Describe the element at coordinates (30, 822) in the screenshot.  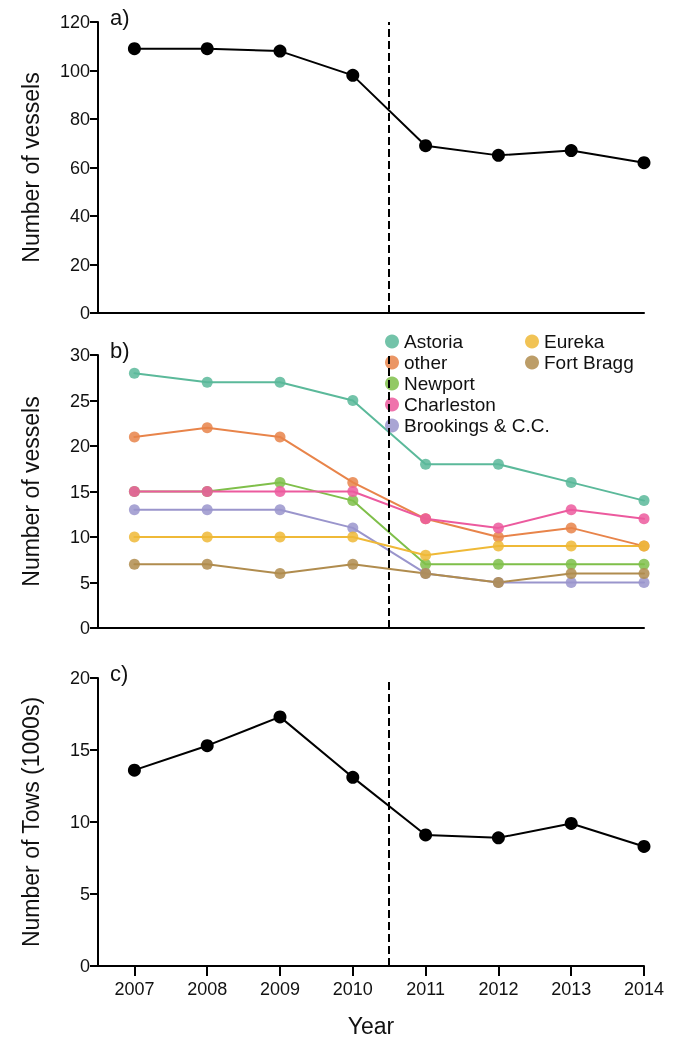
I see `y-axis-title: Number of Tows (1000s)` at that location.